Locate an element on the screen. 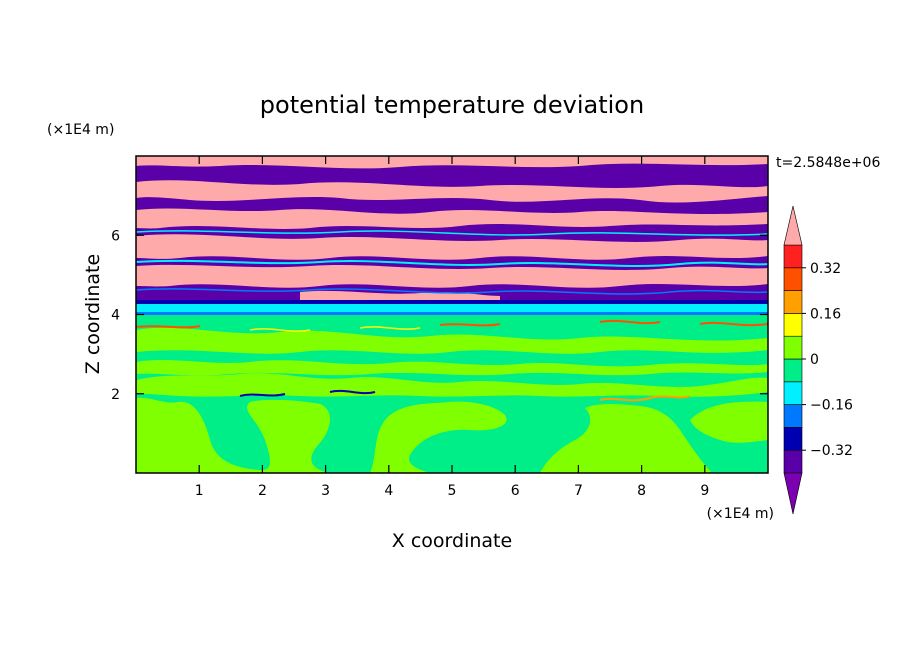 Image resolution: width=904 pixels, height=654 pixels. x-tick-label: 3 is located at coordinates (325, 491).